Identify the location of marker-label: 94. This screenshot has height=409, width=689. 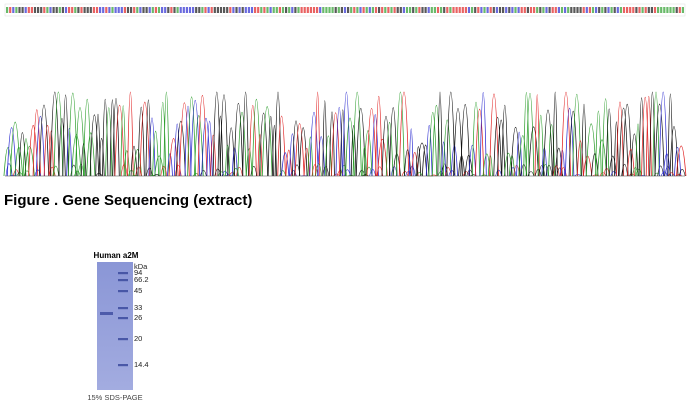
(138, 272).